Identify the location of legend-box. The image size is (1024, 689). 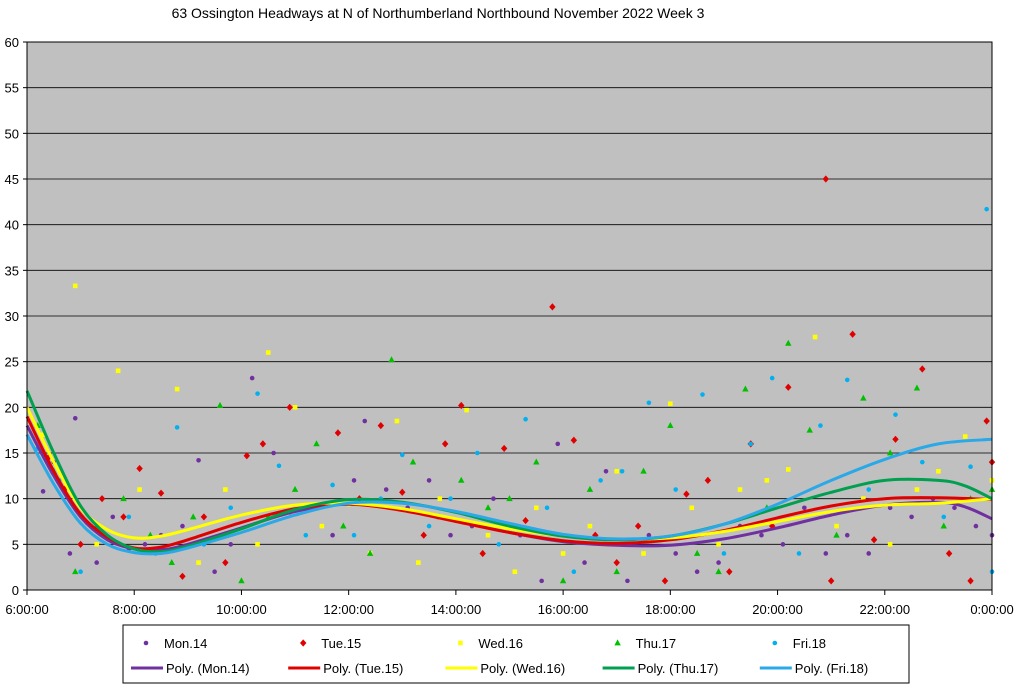
(516, 654).